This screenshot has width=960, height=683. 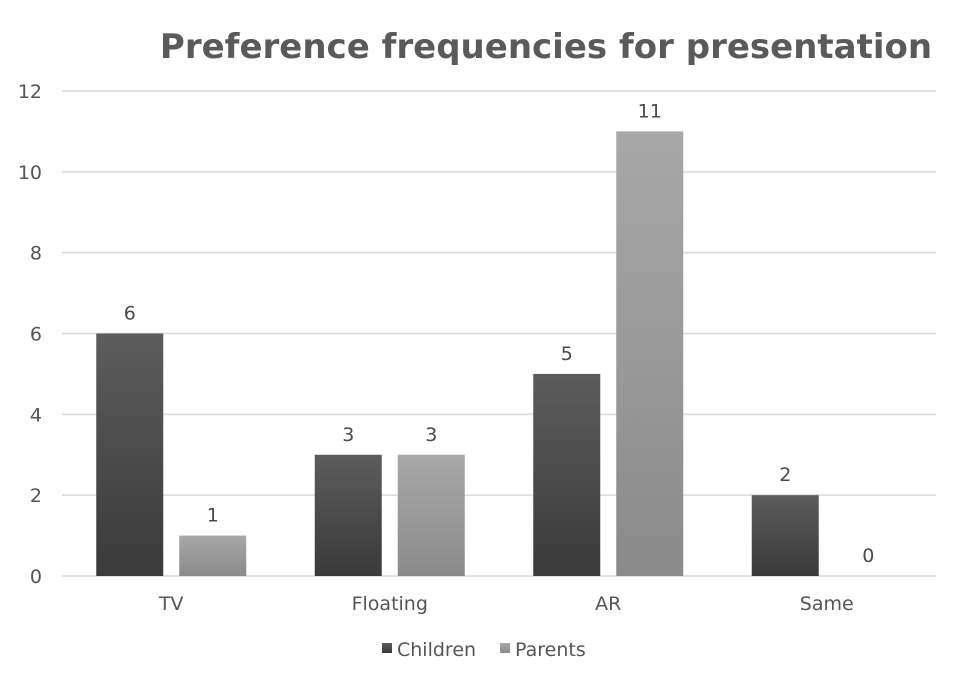 What do you see at coordinates (348, 515) in the screenshot?
I see `bar-children-floating` at bounding box center [348, 515].